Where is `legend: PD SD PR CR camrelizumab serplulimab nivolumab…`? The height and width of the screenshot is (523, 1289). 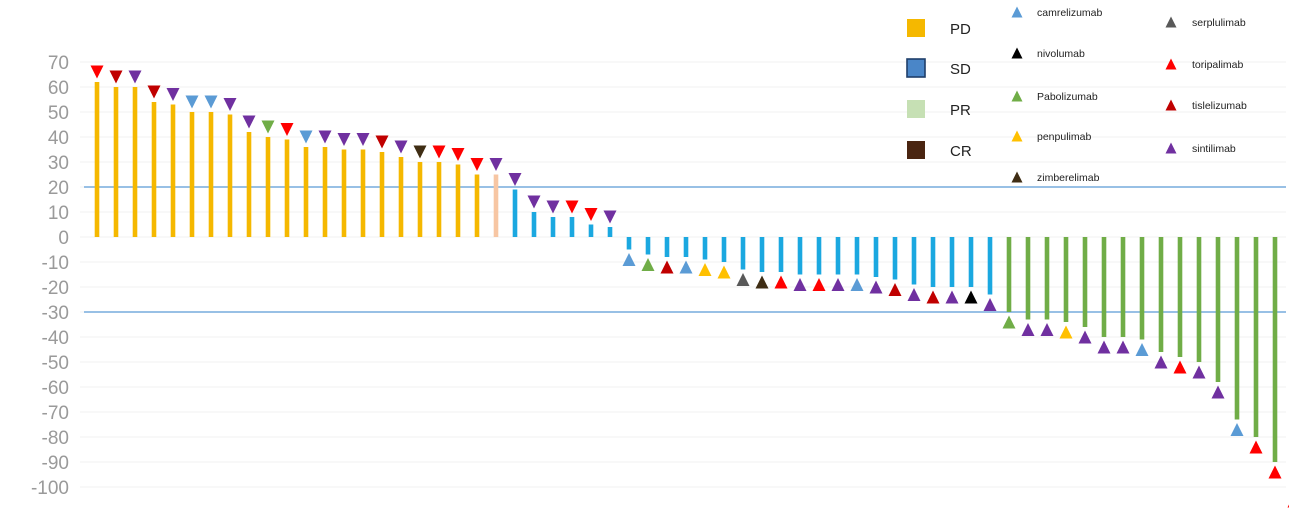 legend: PD SD PR CR camrelizumab serplulimab nivolumab… is located at coordinates (1076, 95).